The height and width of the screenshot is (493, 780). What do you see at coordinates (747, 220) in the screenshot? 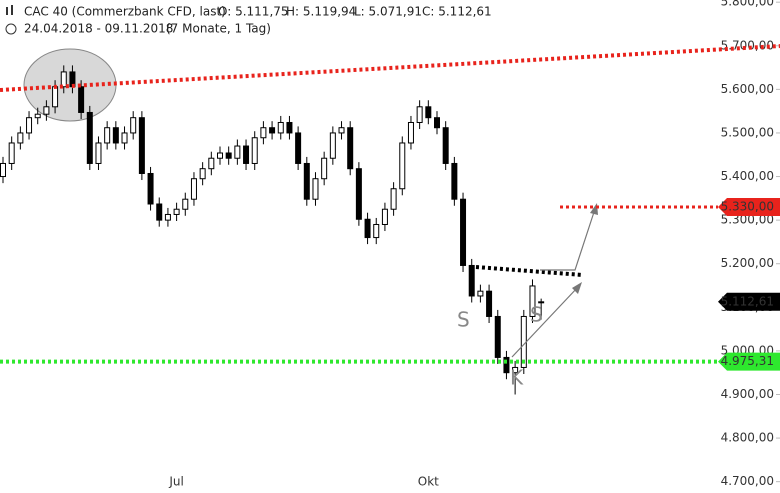
I see `y-tick-label: 5.300,00` at bounding box center [747, 220].